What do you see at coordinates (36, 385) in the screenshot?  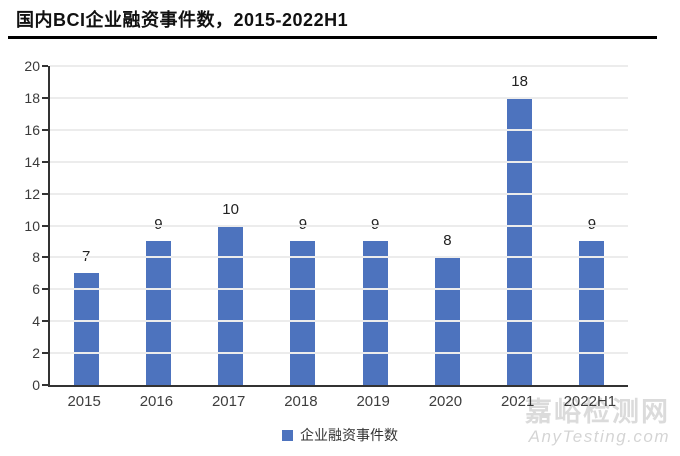 I see `y-tick-label: 0` at bounding box center [36, 385].